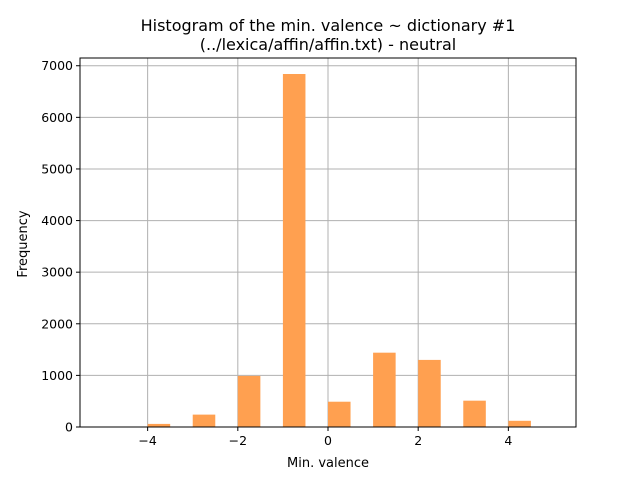 Image resolution: width=640 pixels, height=480 pixels. Describe the element at coordinates (328, 44) in the screenshot. I see `chart-title-line-2: (../lexica/affin/affin.txt) - neutral` at that location.